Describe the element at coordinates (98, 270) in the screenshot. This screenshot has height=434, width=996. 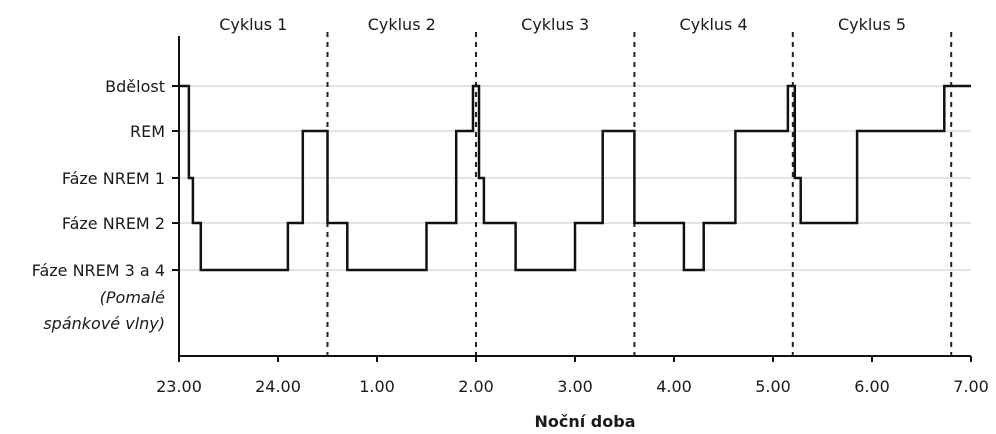
I see `y-tick-label: Fáze NREM 3 a 4` at that location.